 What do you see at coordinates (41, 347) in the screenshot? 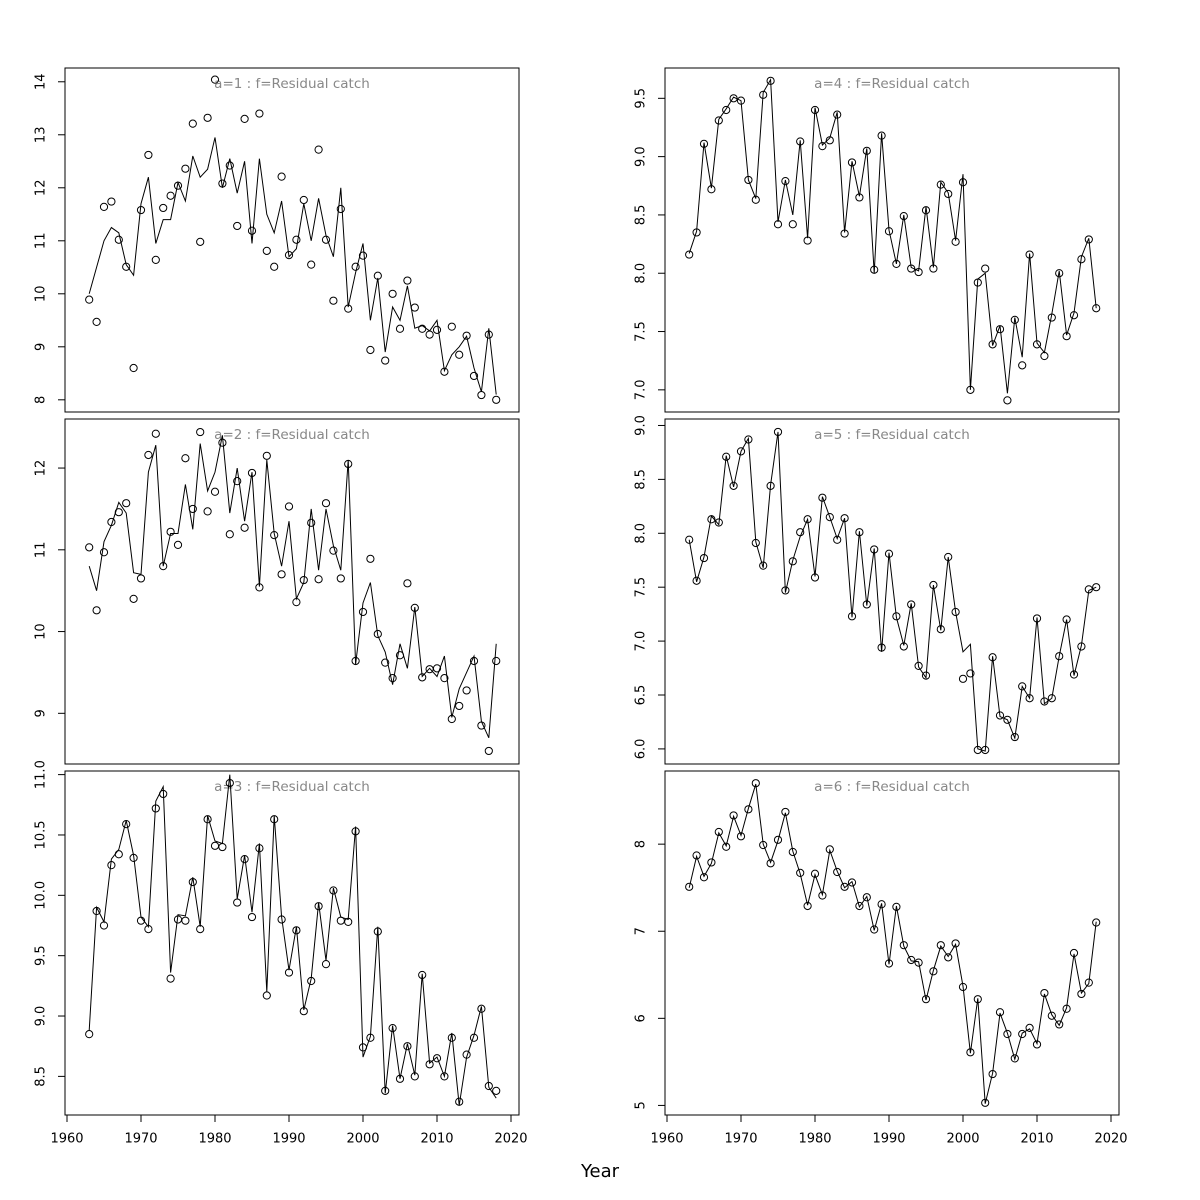
I see `y-tick-label: 9` at bounding box center [41, 347].